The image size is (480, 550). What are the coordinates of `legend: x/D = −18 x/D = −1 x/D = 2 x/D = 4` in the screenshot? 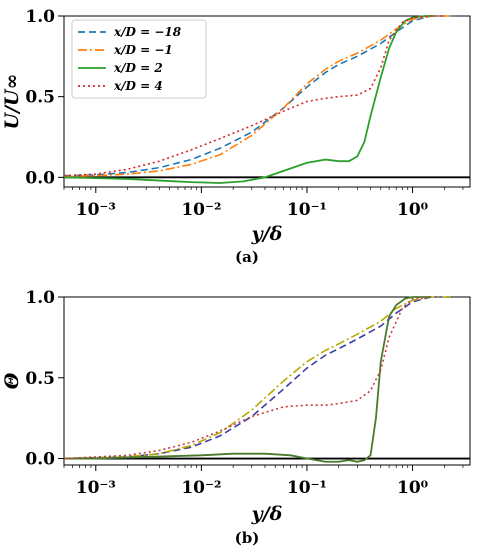 It's located at (139, 59).